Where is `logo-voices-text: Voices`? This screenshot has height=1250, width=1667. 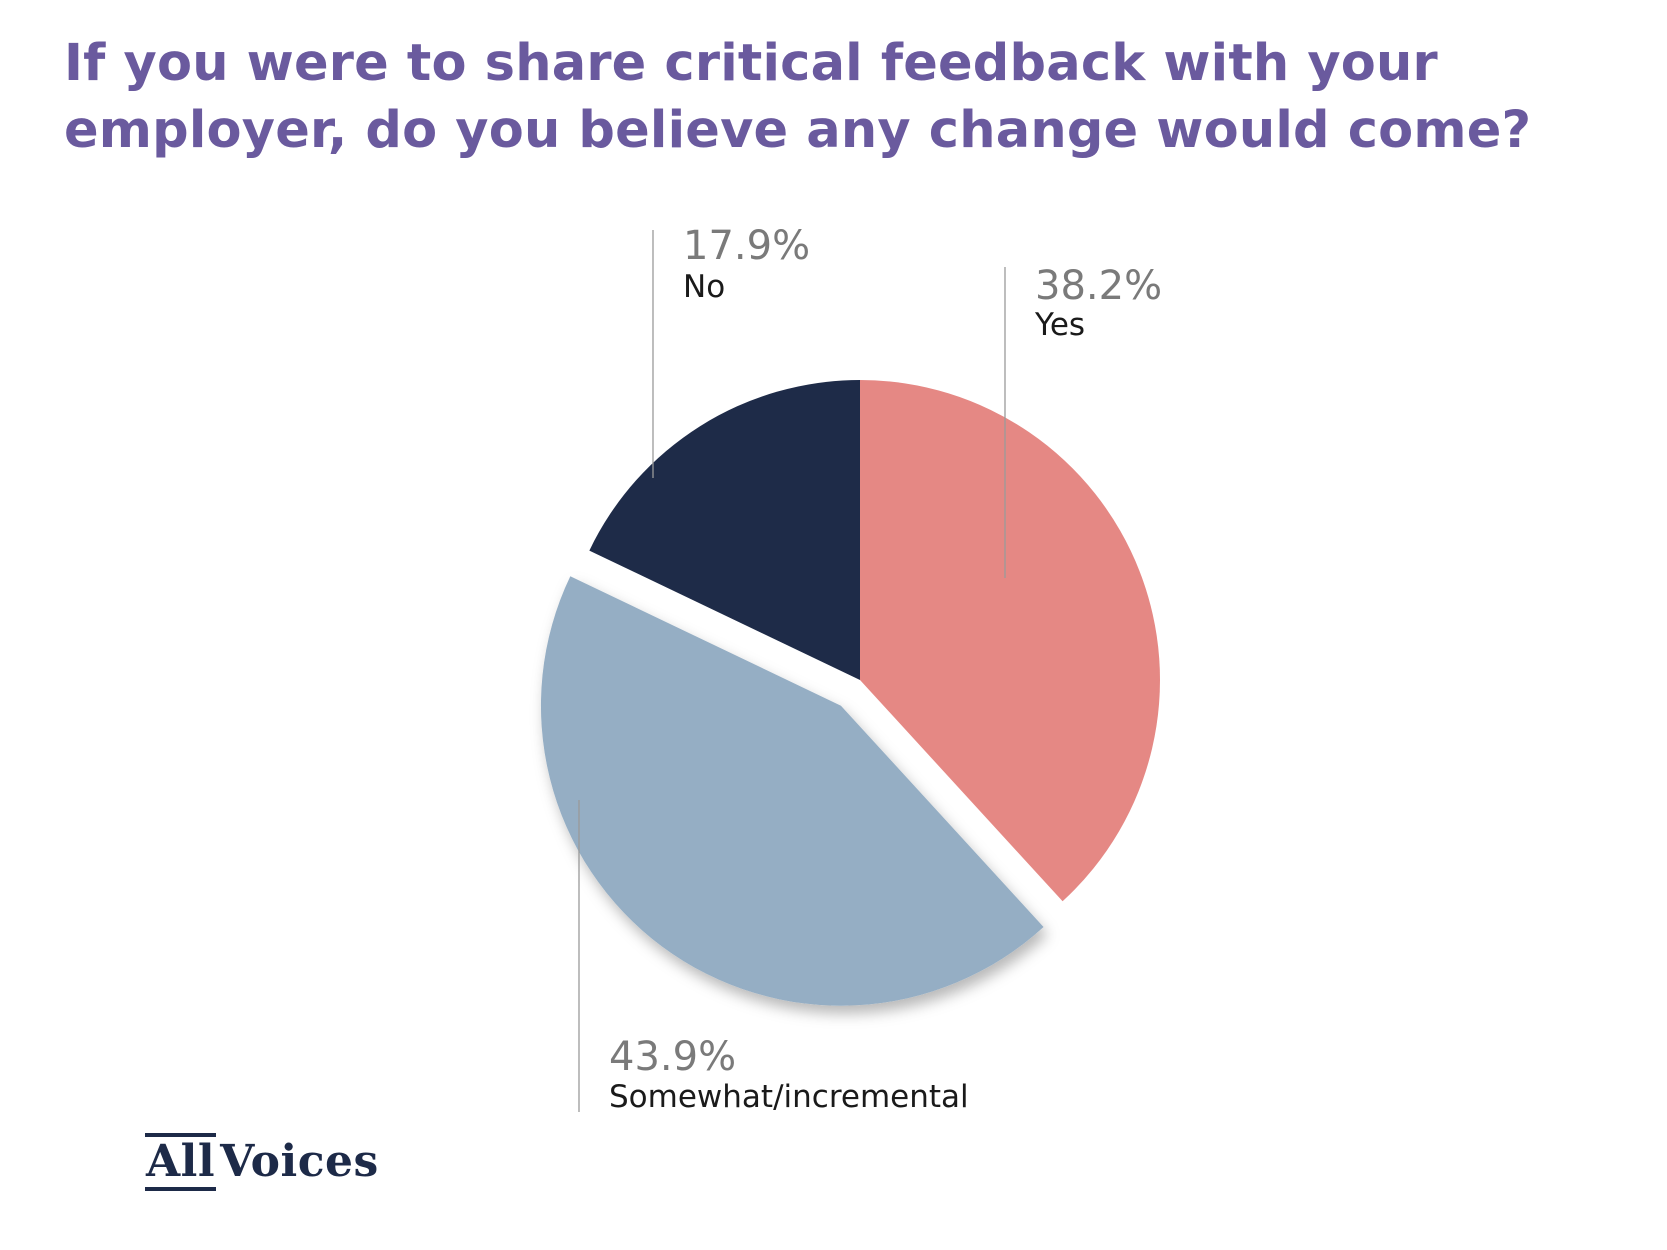 logo-voices-text: Voices is located at coordinates (299, 1161).